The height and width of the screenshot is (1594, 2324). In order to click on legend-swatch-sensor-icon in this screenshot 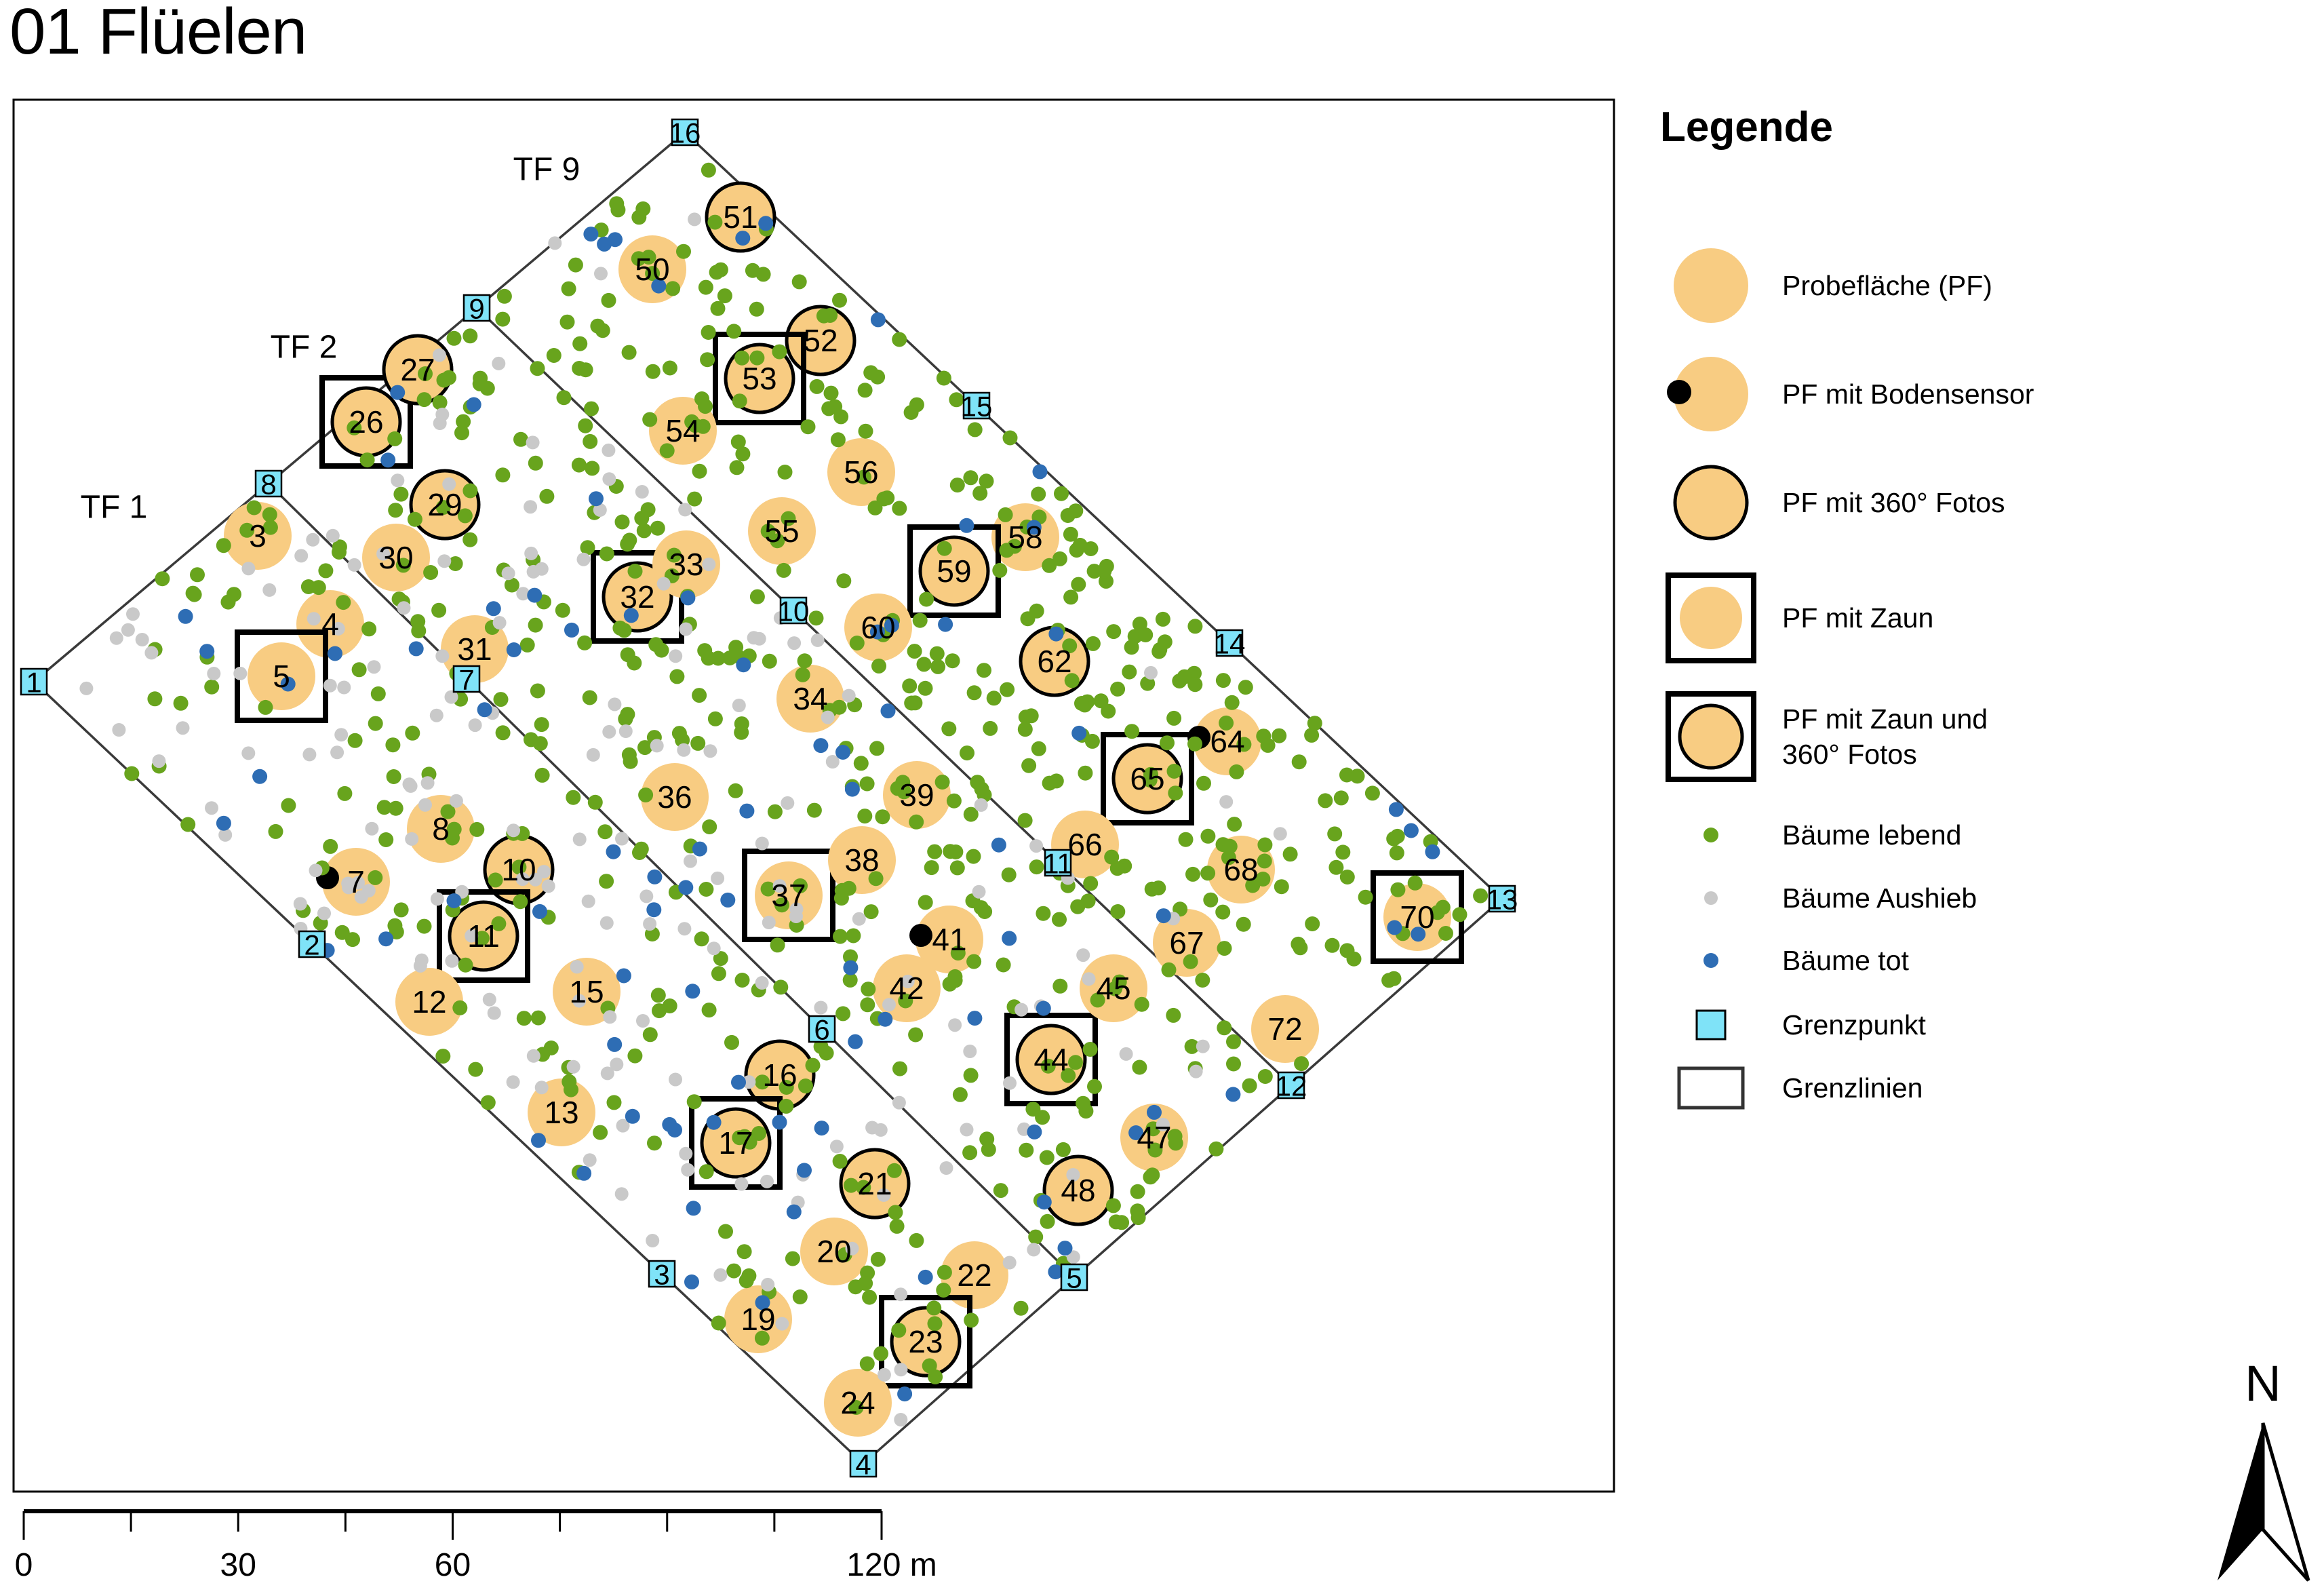, I will do `click(1711, 394)`.